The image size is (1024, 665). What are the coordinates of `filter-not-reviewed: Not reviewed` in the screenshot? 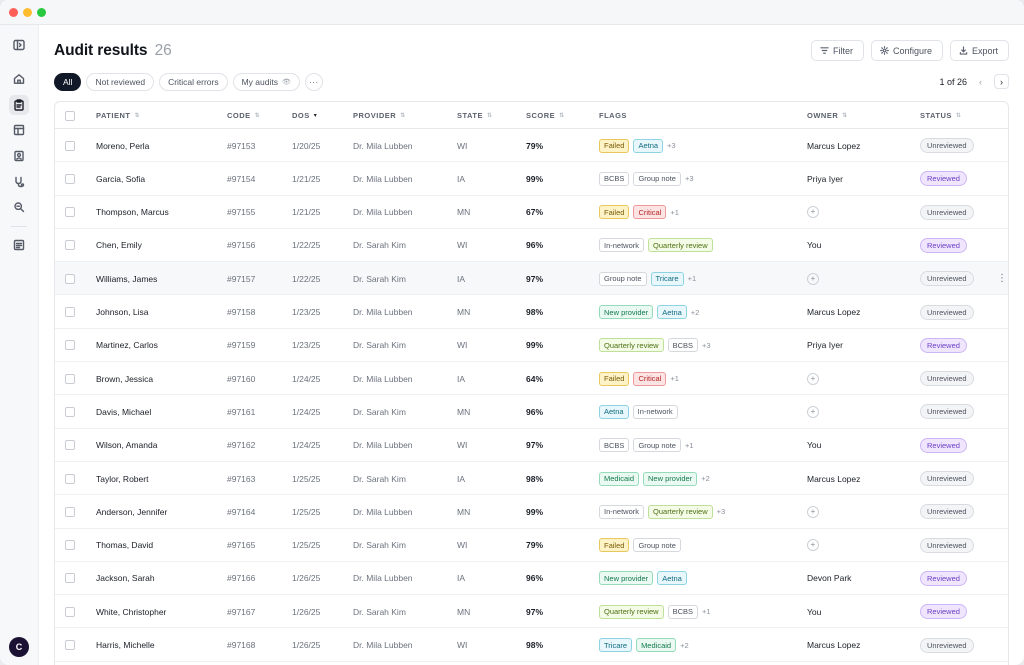 It's located at (120, 82).